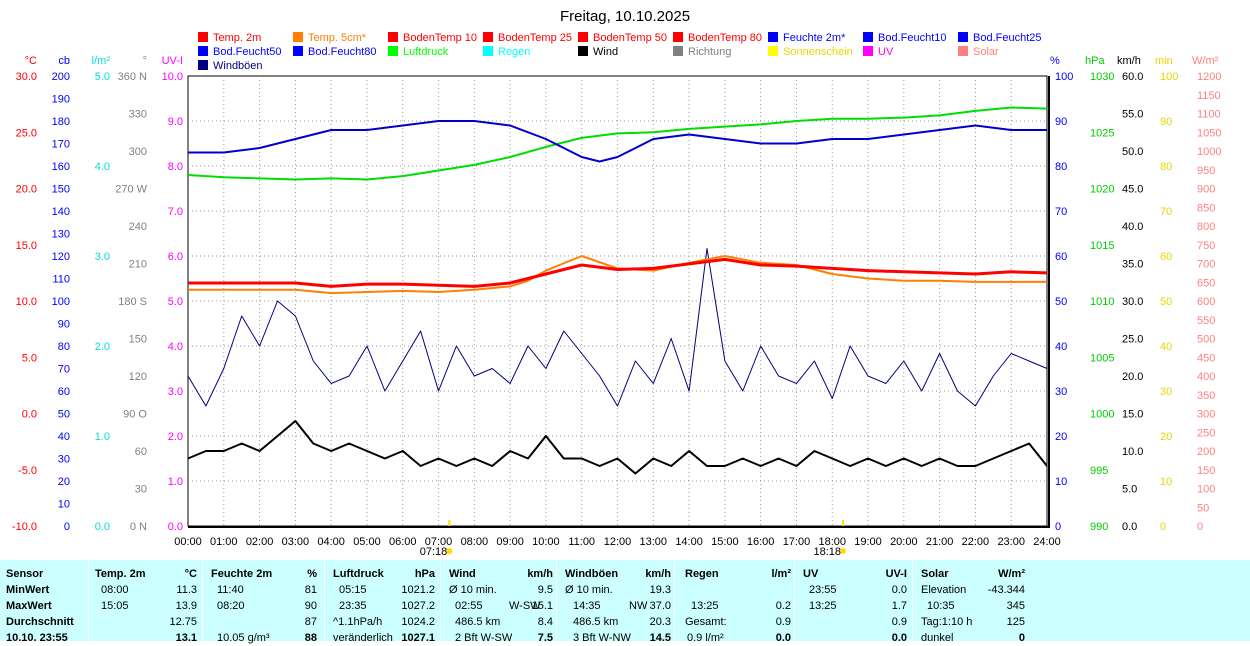 This screenshot has width=1250, height=646. I want to click on x-tick-5: 05:00, so click(367, 542).